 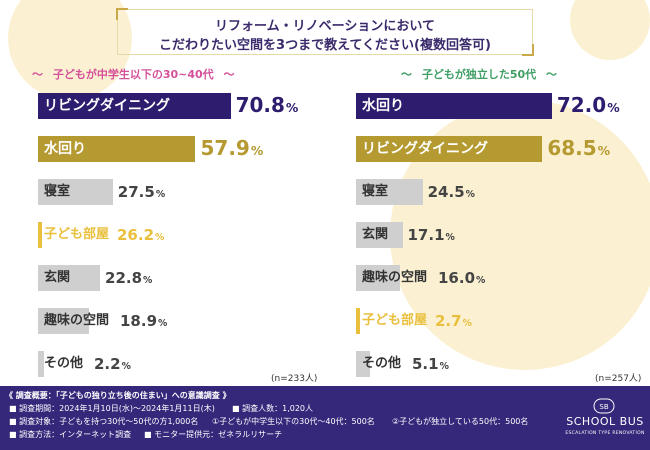 What do you see at coordinates (136, 235) in the screenshot?
I see `value-number: 26.2` at bounding box center [136, 235].